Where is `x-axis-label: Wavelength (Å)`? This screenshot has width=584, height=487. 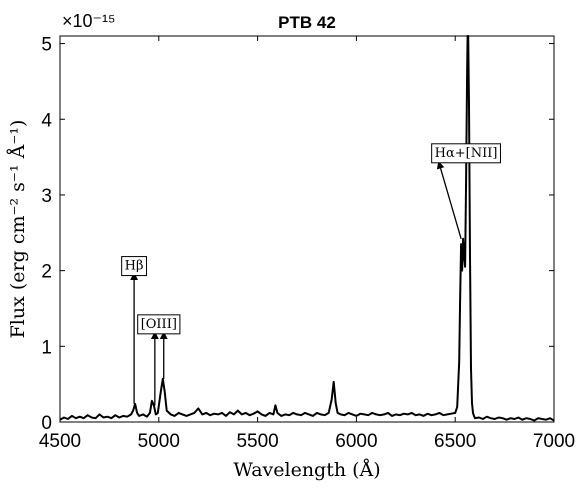 x-axis-label: Wavelength (Å) is located at coordinates (306, 470).